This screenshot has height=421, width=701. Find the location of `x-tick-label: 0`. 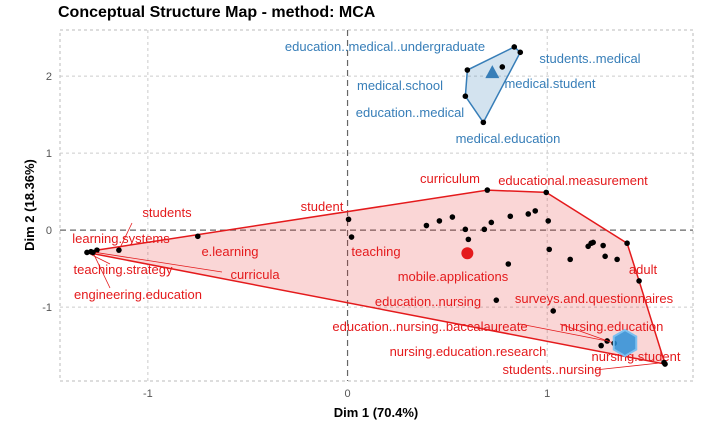

x-tick-label: 0 is located at coordinates (347, 394).